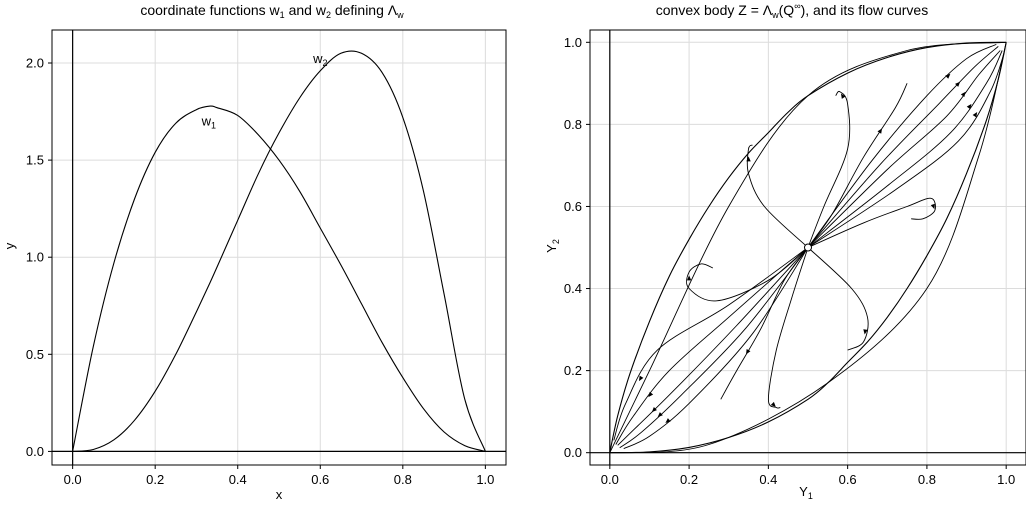 This screenshot has width=1026, height=507. What do you see at coordinates (573, 124) in the screenshot?
I see `y-tick-label: 0.8` at bounding box center [573, 124].